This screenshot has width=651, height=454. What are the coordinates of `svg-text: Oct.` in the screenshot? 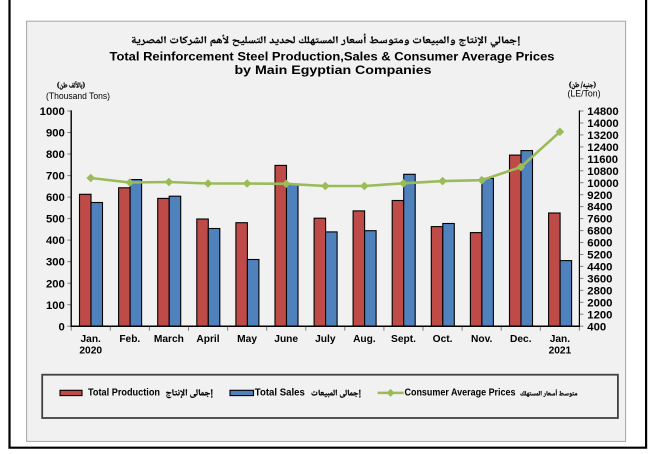 It's located at (443, 339).